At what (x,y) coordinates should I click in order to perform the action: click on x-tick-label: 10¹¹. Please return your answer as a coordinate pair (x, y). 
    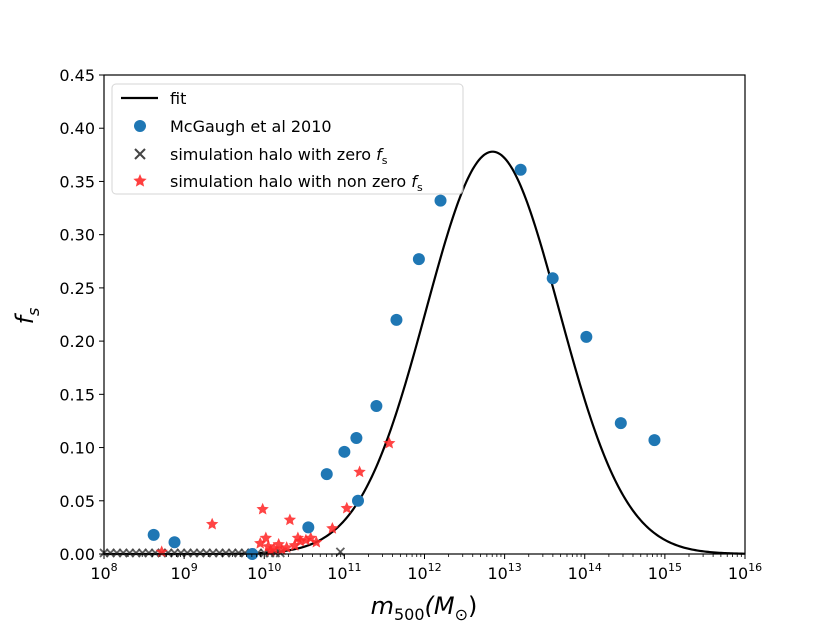
    Looking at the image, I should click on (344, 572).